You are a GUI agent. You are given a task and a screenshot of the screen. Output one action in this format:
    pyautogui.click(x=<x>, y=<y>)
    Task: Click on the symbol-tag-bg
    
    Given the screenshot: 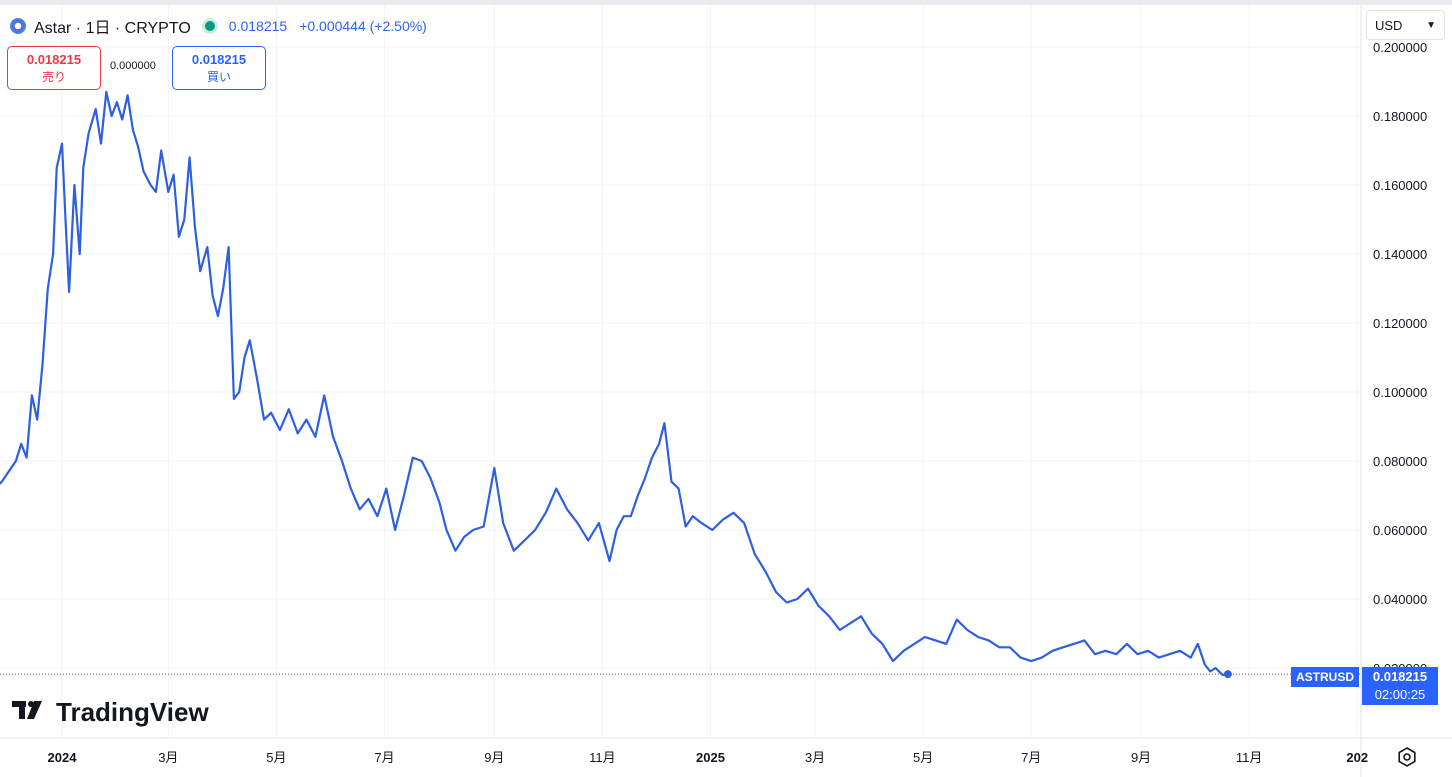 What is the action you would take?
    pyautogui.click(x=1325, y=677)
    